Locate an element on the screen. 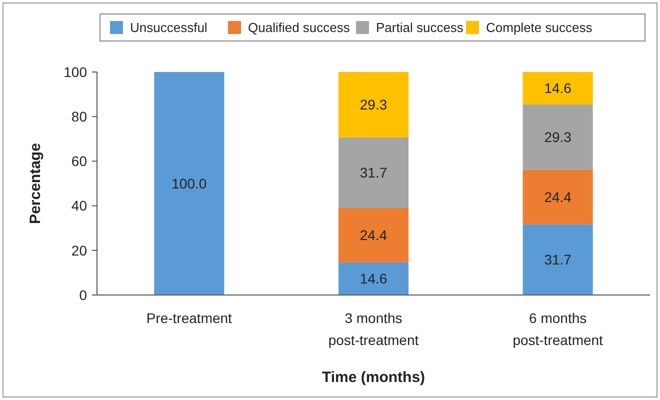 The height and width of the screenshot is (400, 660). x-tick-label: Pre-treatment is located at coordinates (189, 318).